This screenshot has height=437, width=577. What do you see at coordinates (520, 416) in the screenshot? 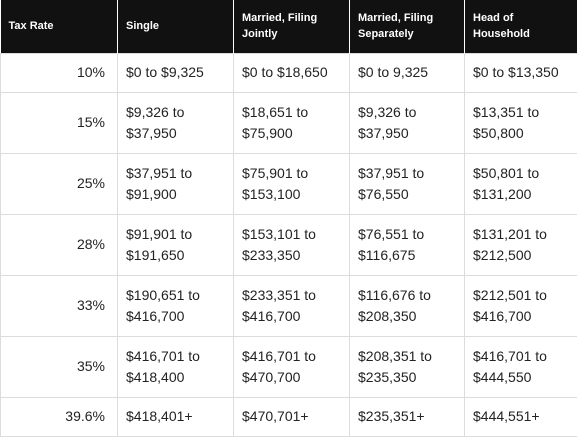
I see `head-of-household-cell: $444,551+` at bounding box center [520, 416].